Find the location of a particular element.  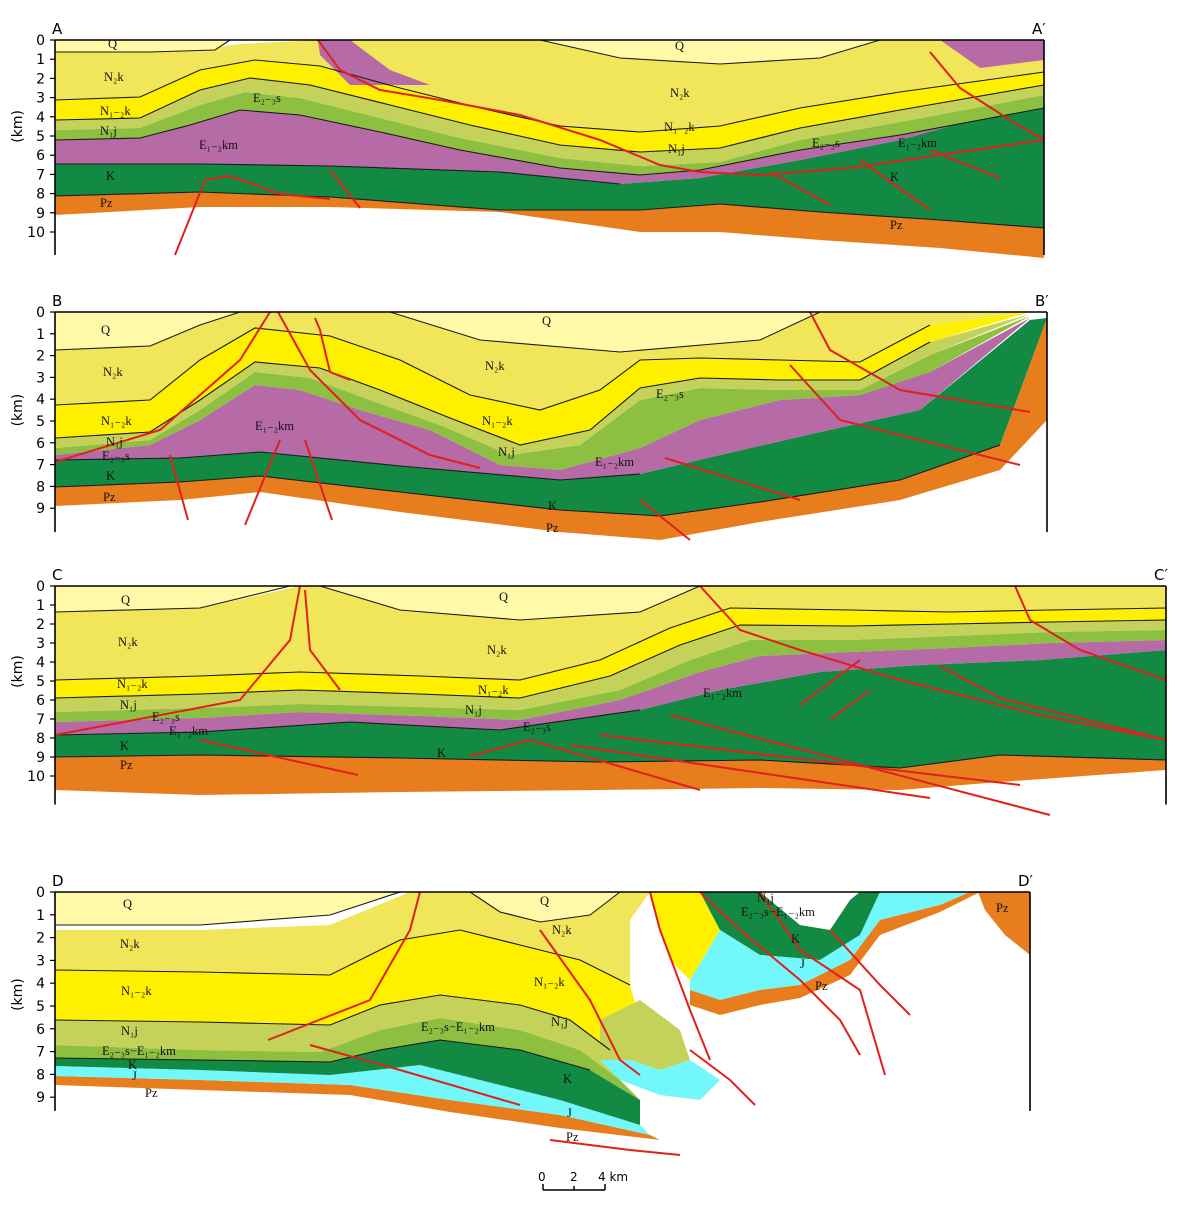

depth-tick-label: 5 is located at coordinates (40, 1007).